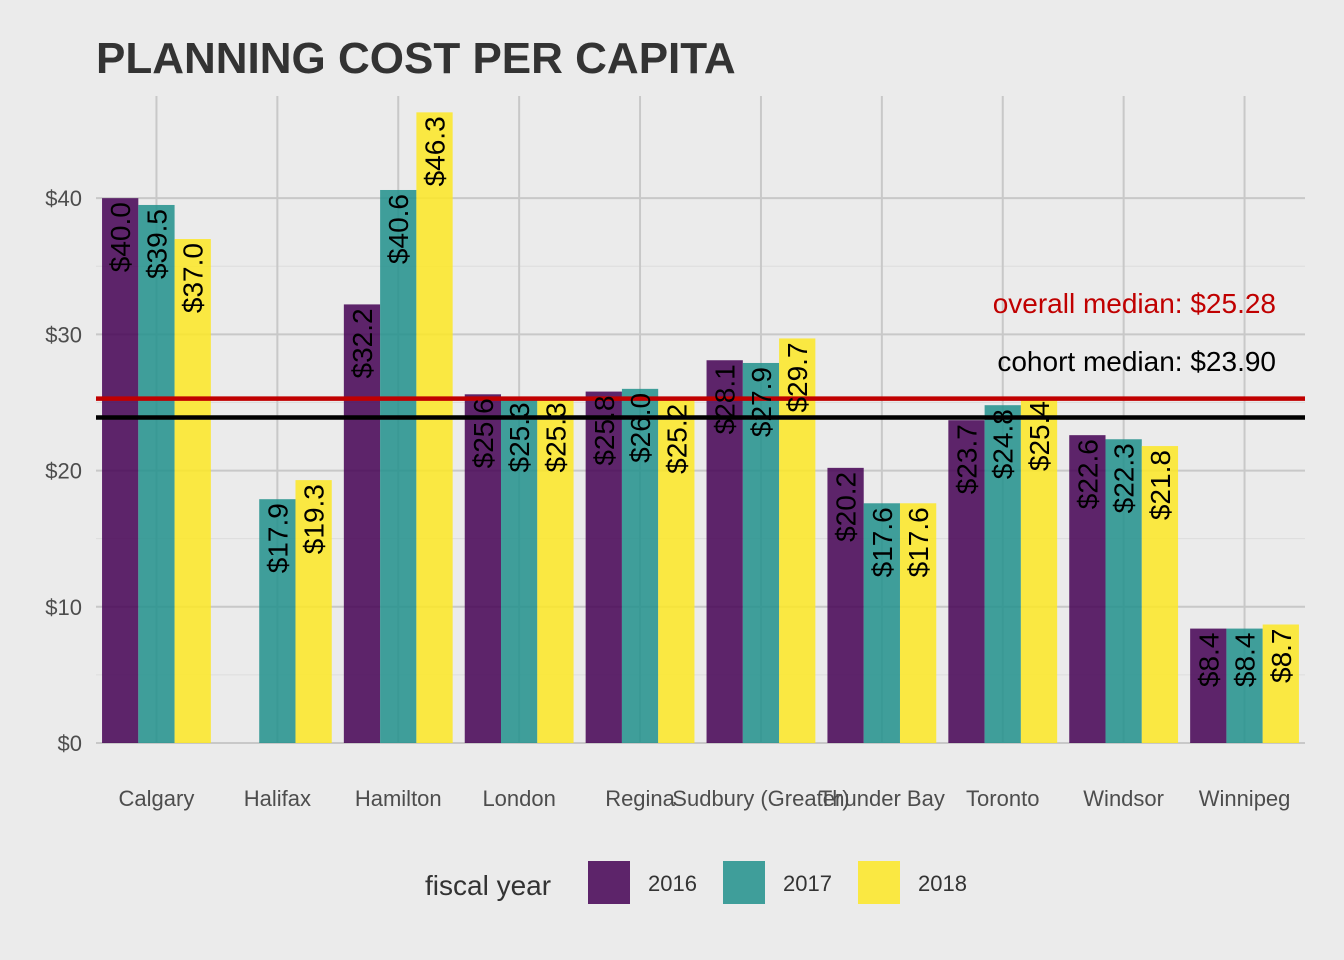 This screenshot has height=960, width=1344. I want to click on bar-london-2017, so click(519, 570).